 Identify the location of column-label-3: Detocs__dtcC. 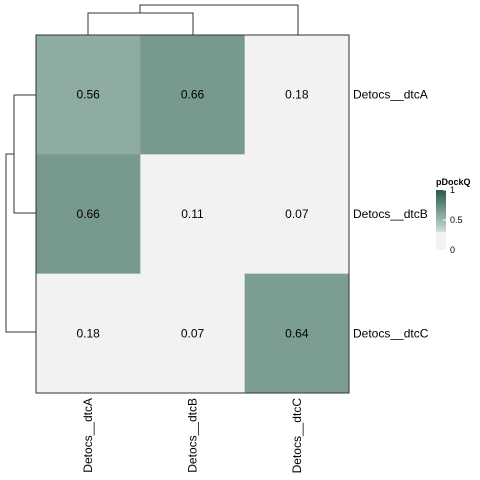
(297, 436).